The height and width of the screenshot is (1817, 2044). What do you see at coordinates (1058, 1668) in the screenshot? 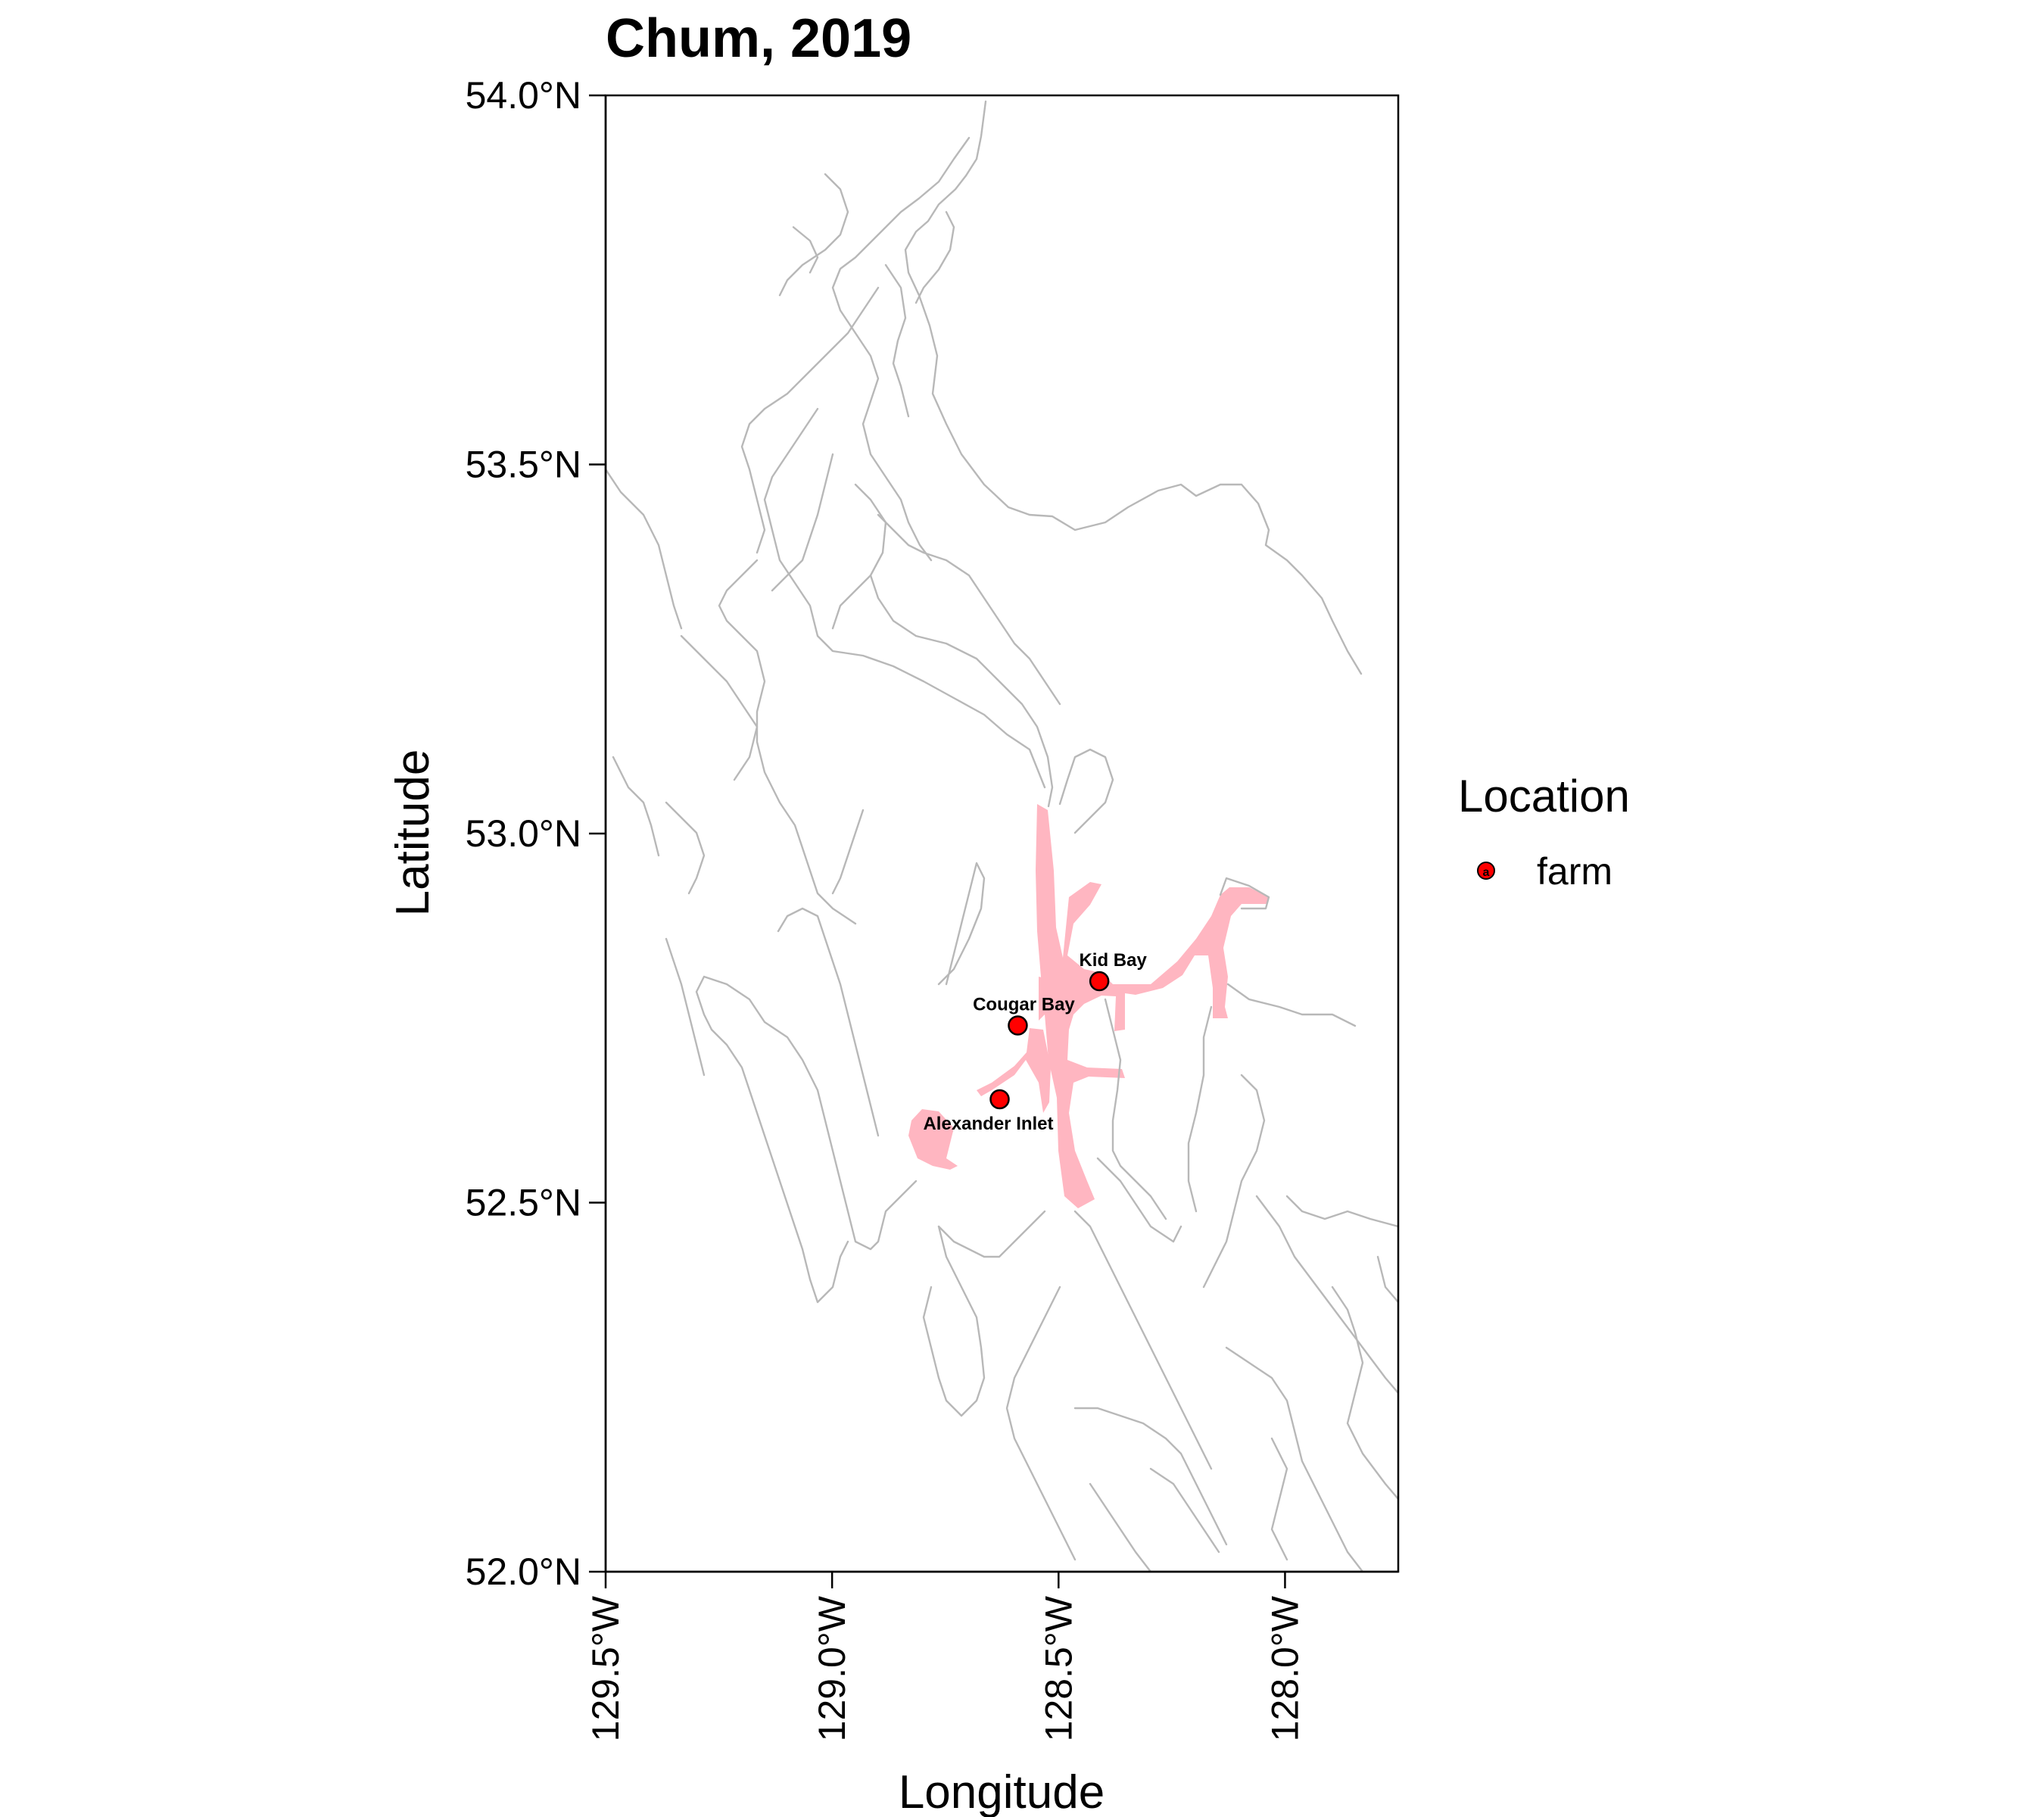
I see `x-tick-label: 128.5°W` at bounding box center [1058, 1668].